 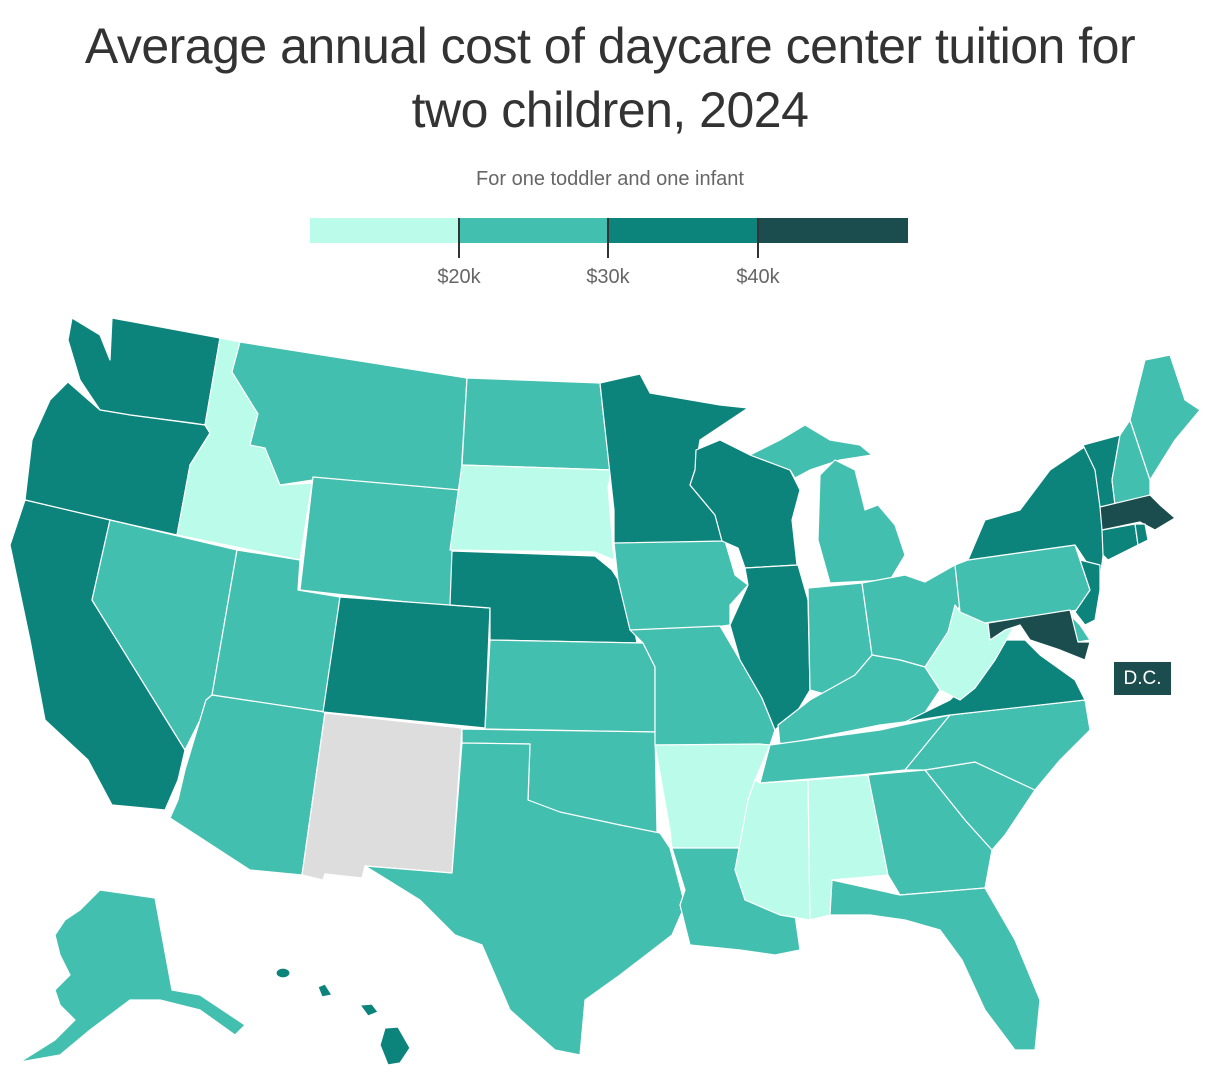 What do you see at coordinates (833, 230) in the screenshot?
I see `legend-swatch-over-40k` at bounding box center [833, 230].